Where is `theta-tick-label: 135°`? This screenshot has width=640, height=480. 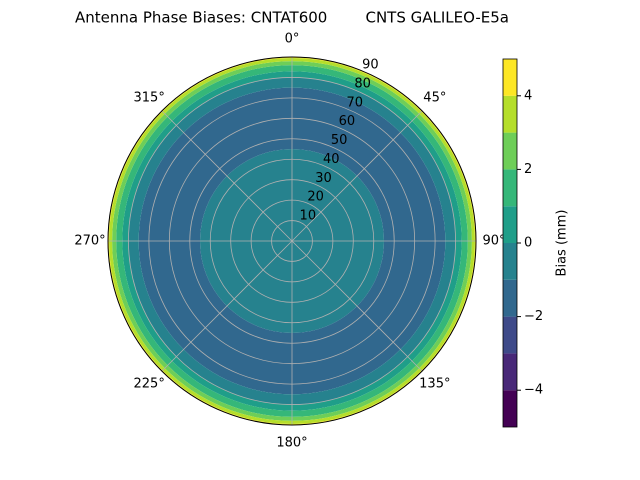
theta-tick-label: 135° is located at coordinates (434, 383).